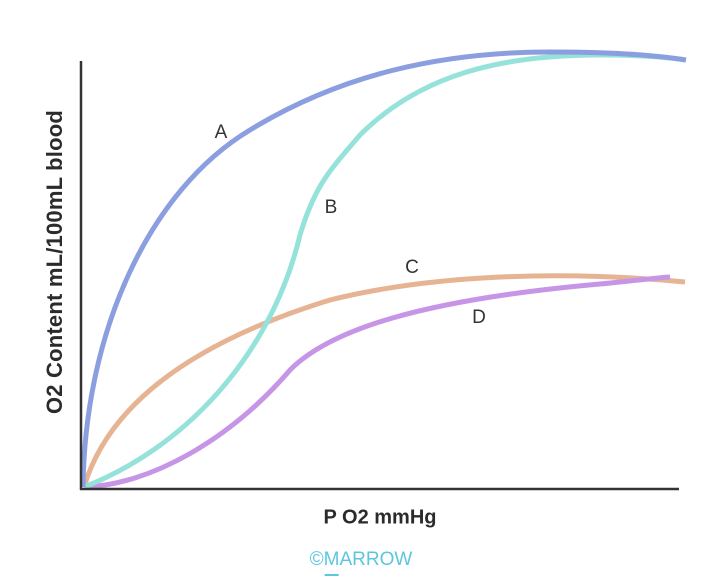 The width and height of the screenshot is (720, 588). What do you see at coordinates (331, 562) in the screenshot?
I see `watermark-first-letter: M` at bounding box center [331, 562].